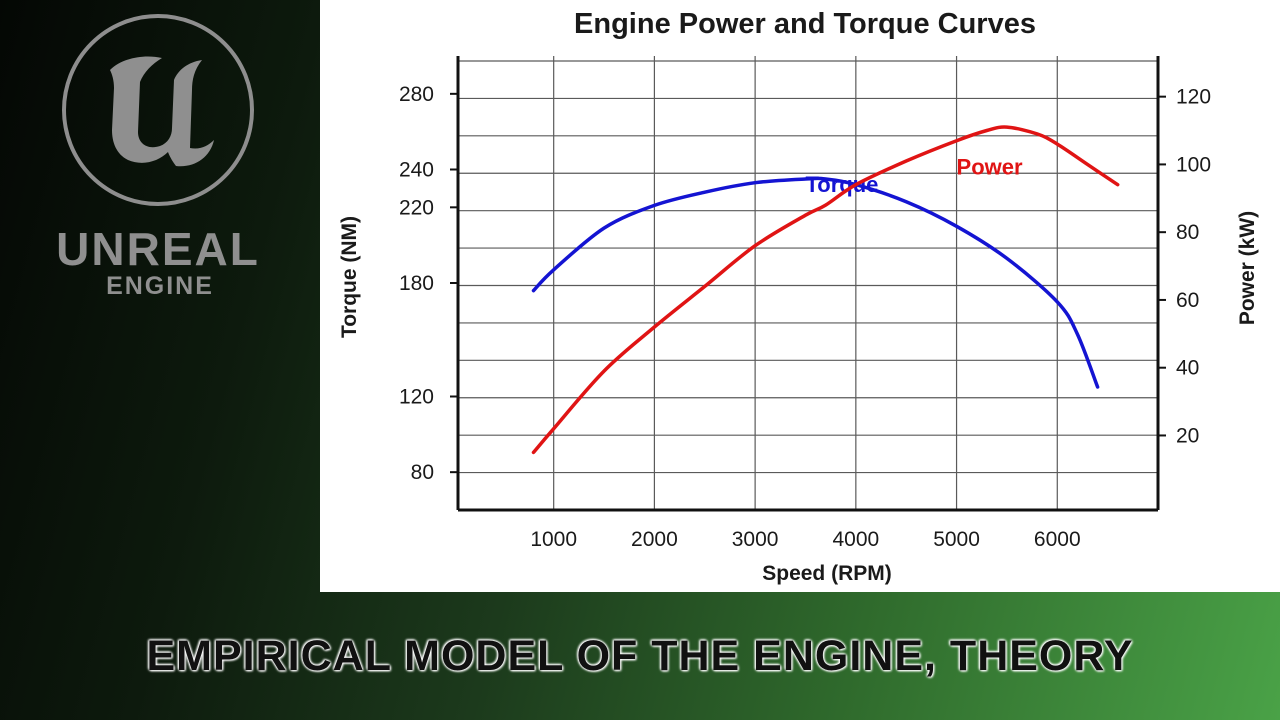 This screenshot has width=1280, height=720. I want to click on x-tick-label: 6000, so click(1057, 539).